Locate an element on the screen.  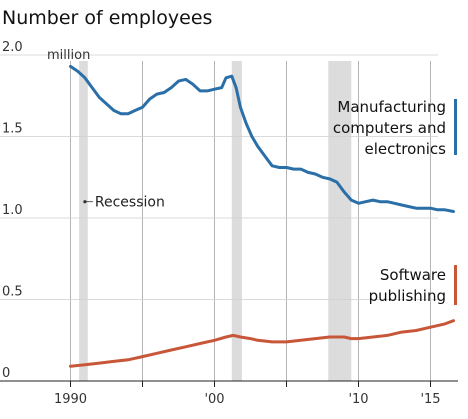
y-tick-label-1: 1.0 is located at coordinates (12, 210).